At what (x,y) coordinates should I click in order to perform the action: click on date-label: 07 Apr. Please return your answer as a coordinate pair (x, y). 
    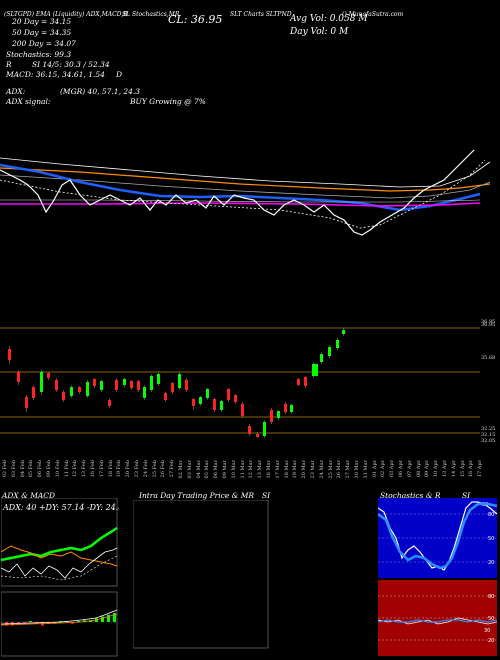
    Looking at the image, I should click on (409, 469).